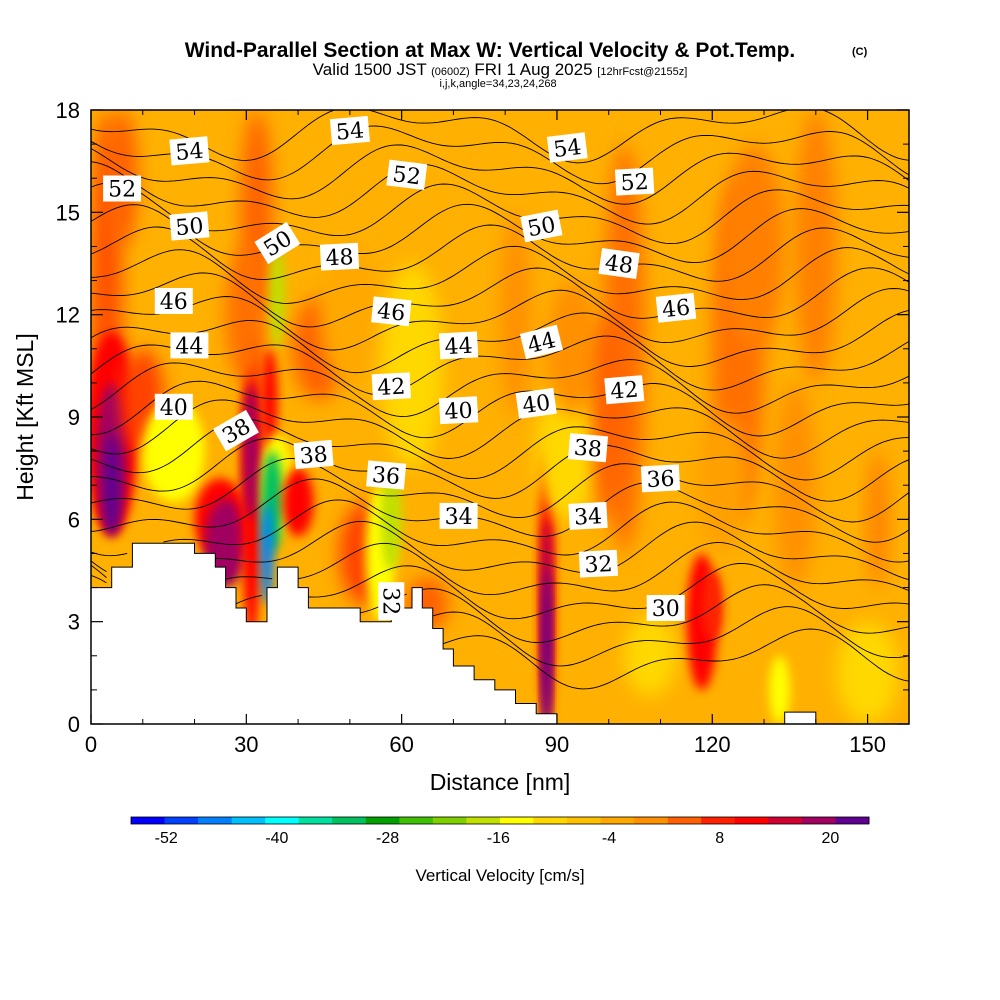  What do you see at coordinates (276, 838) in the screenshot?
I see `colorbar-tick-label: -40` at bounding box center [276, 838].